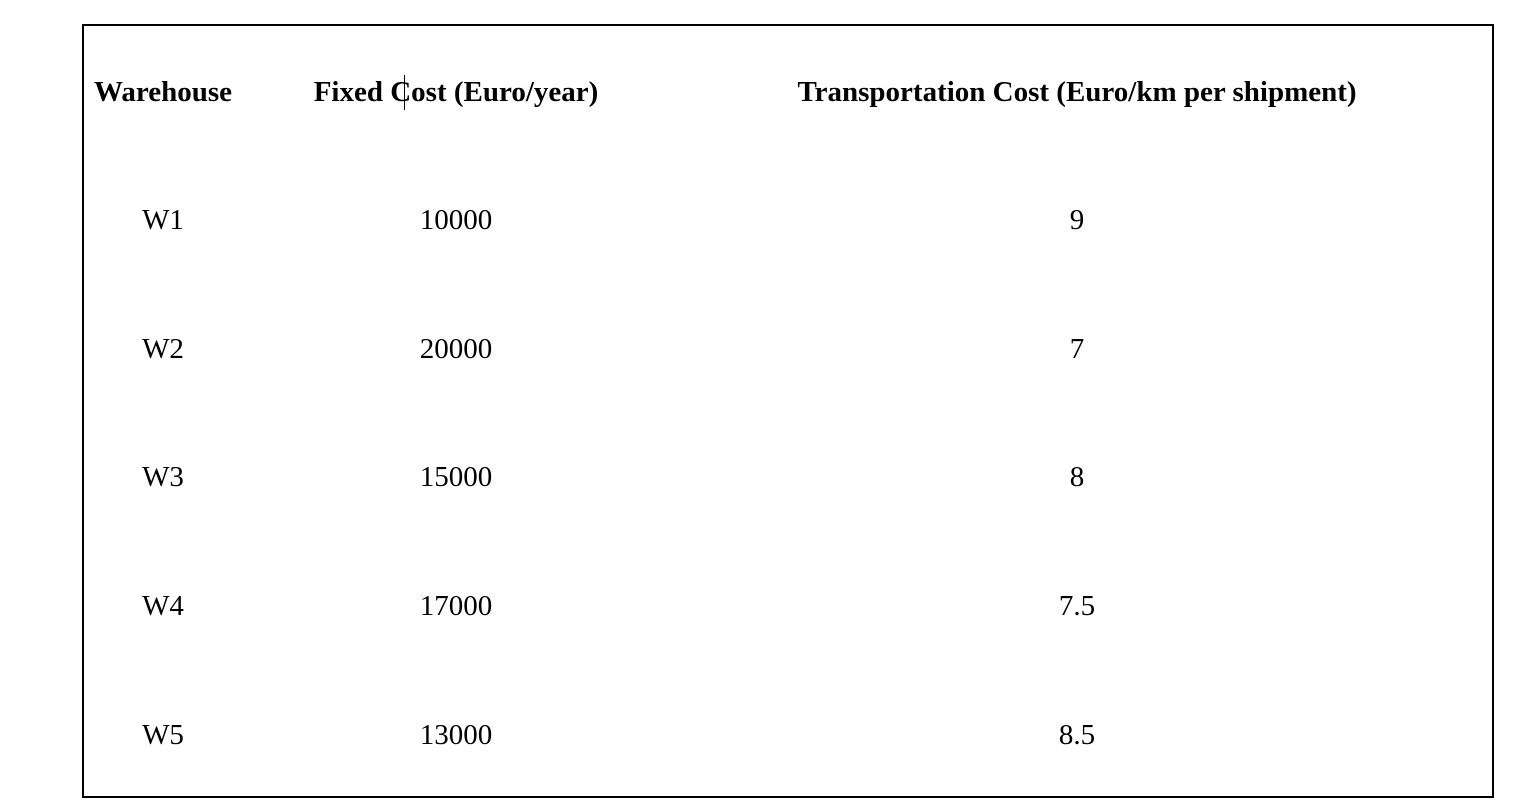  What do you see at coordinates (456, 477) in the screenshot?
I see `table-row-3-fixed-cost: 15000` at bounding box center [456, 477].